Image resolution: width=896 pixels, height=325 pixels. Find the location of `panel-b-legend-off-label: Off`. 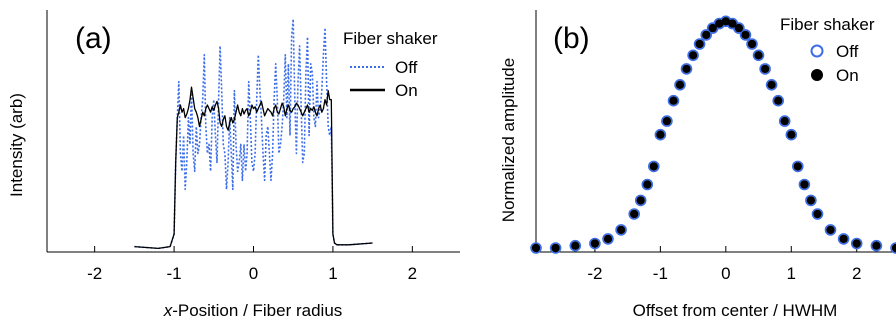

panel-b-legend-off-label: Off is located at coordinates (847, 51).